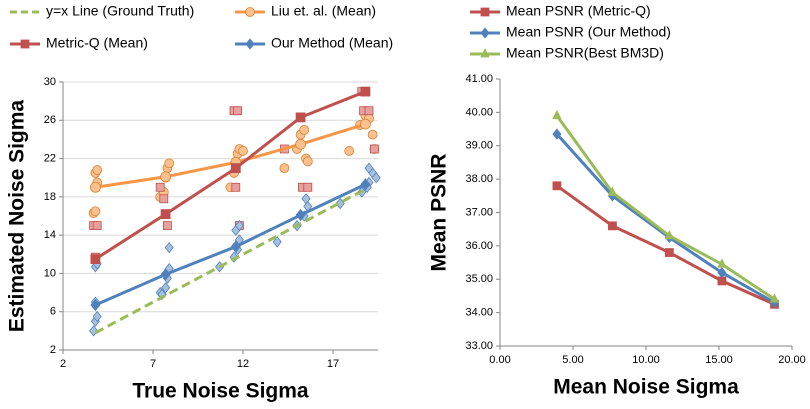 This screenshot has width=810, height=409. Describe the element at coordinates (792, 360) in the screenshot. I see `x-tick-label: 20.00` at that location.